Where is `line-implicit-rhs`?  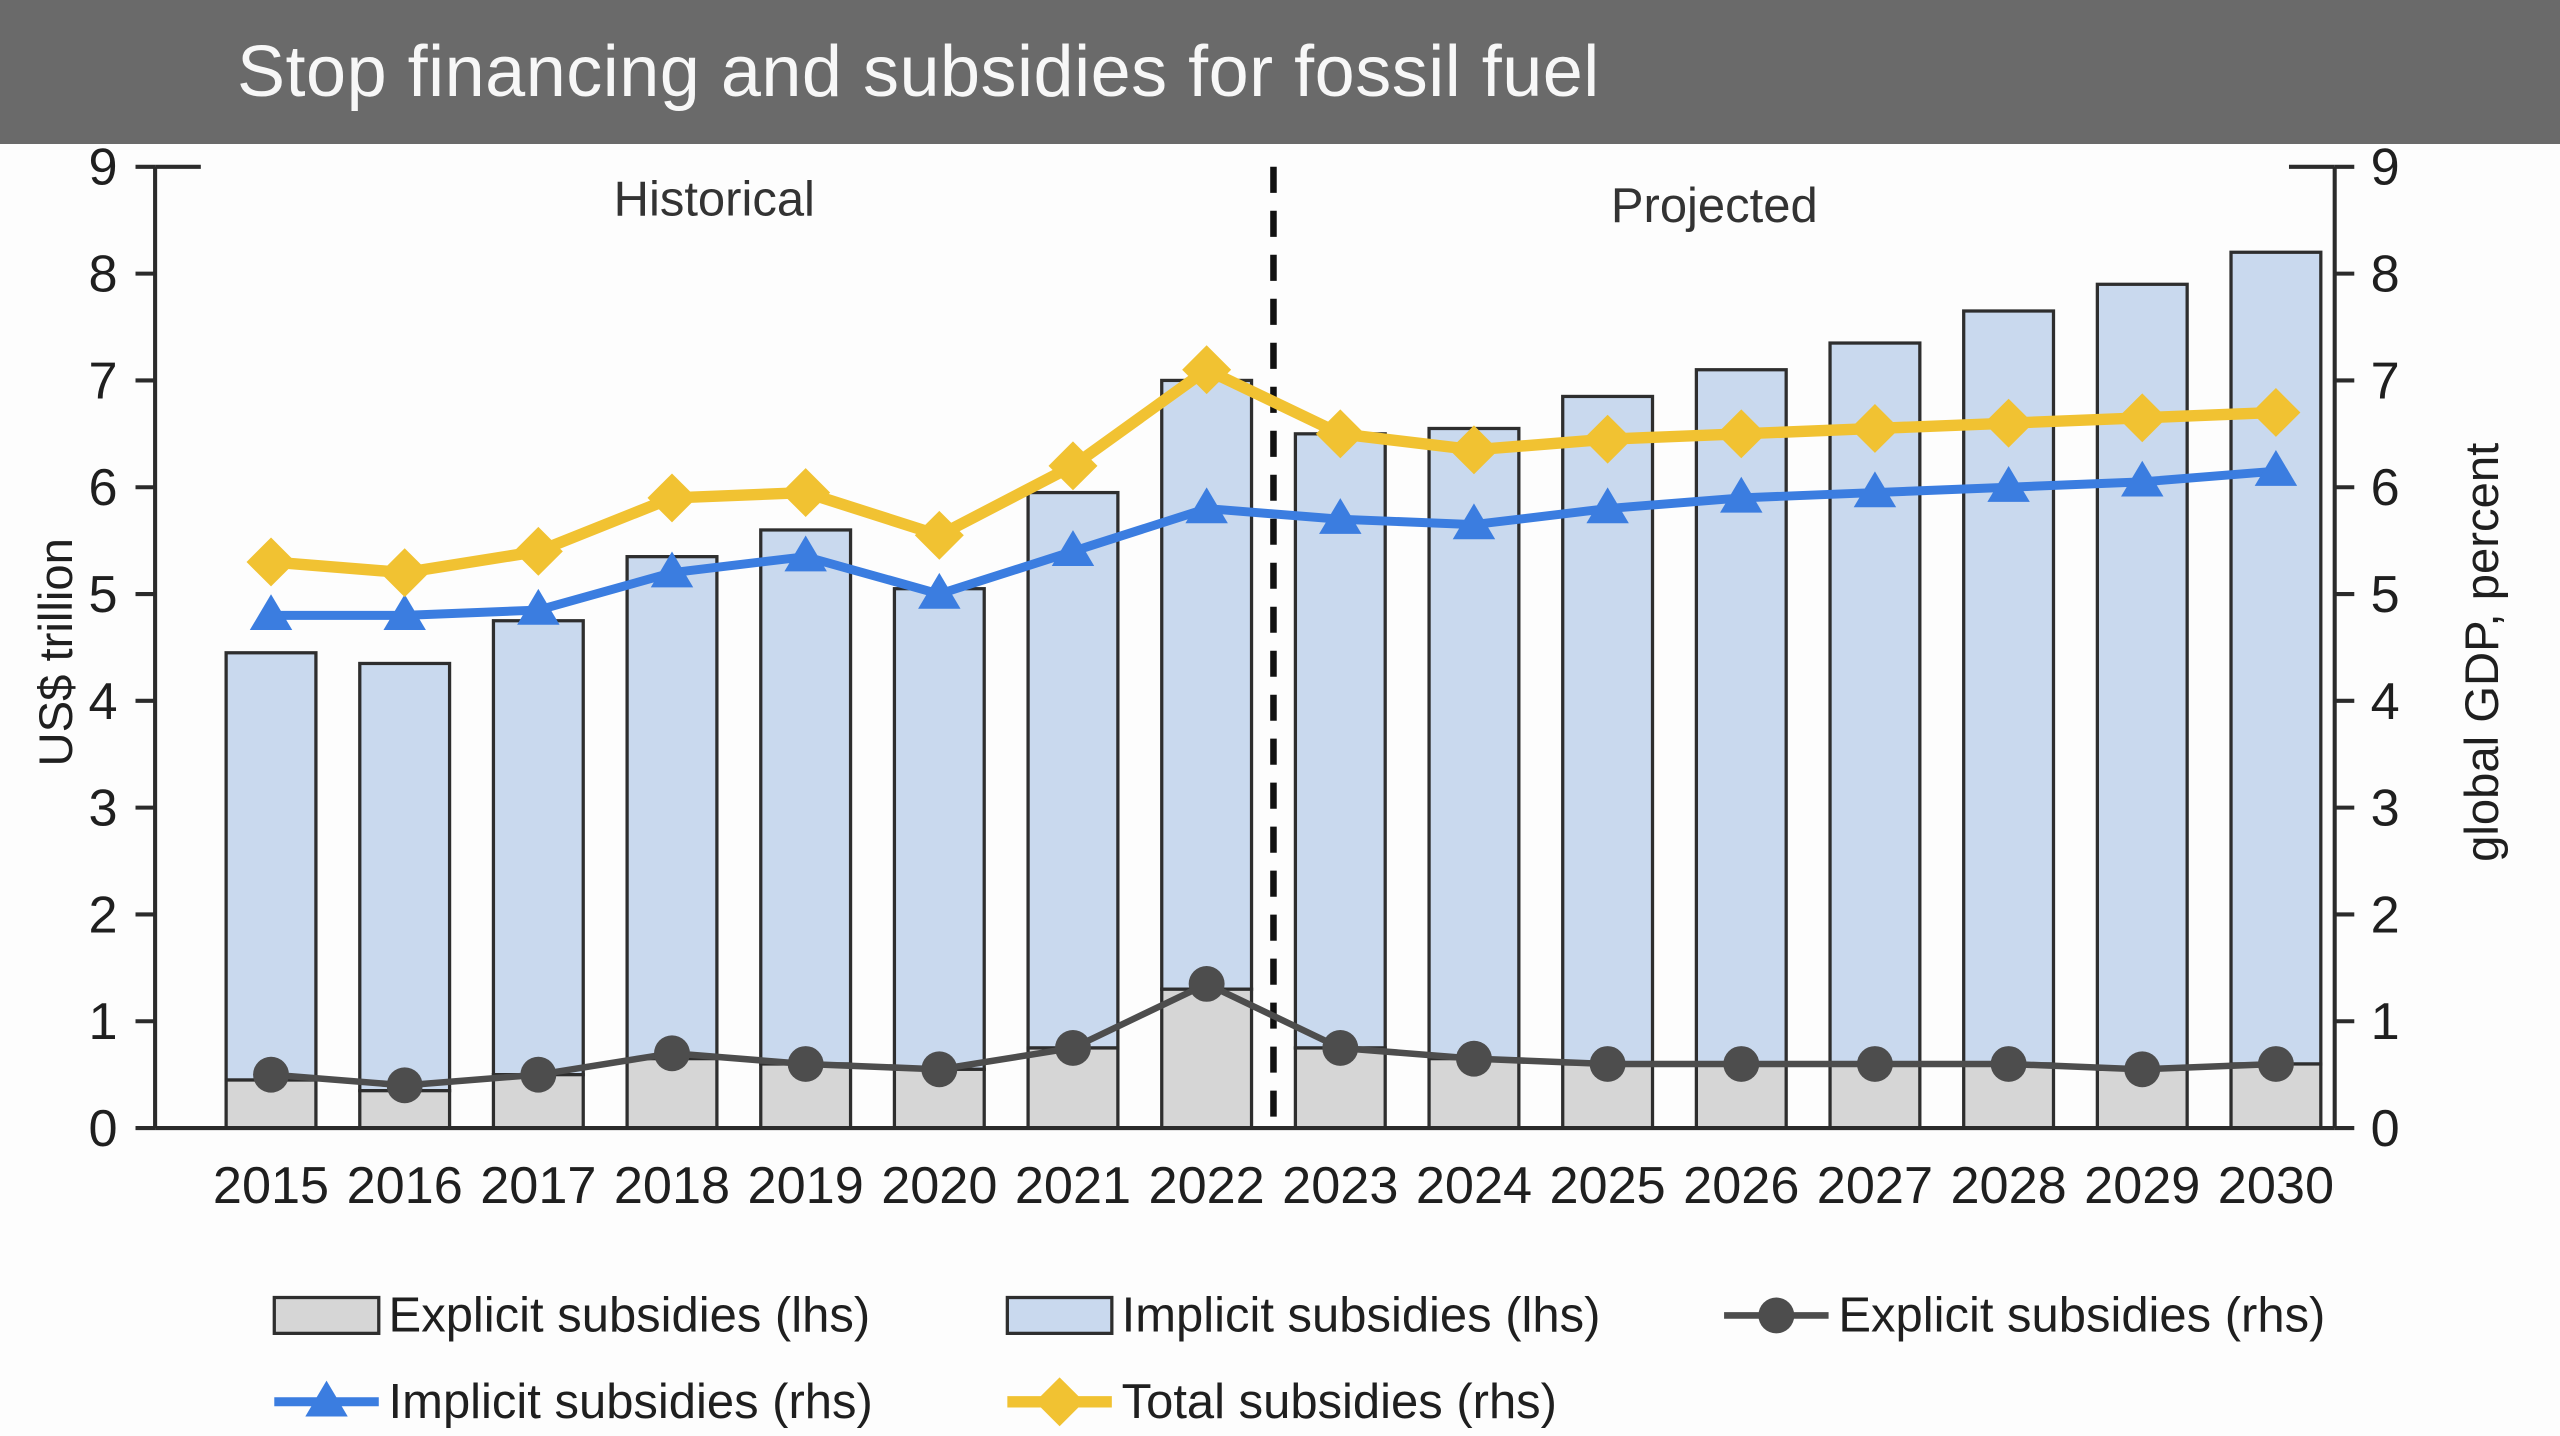 line-implicit-rhs is located at coordinates (1273, 540).